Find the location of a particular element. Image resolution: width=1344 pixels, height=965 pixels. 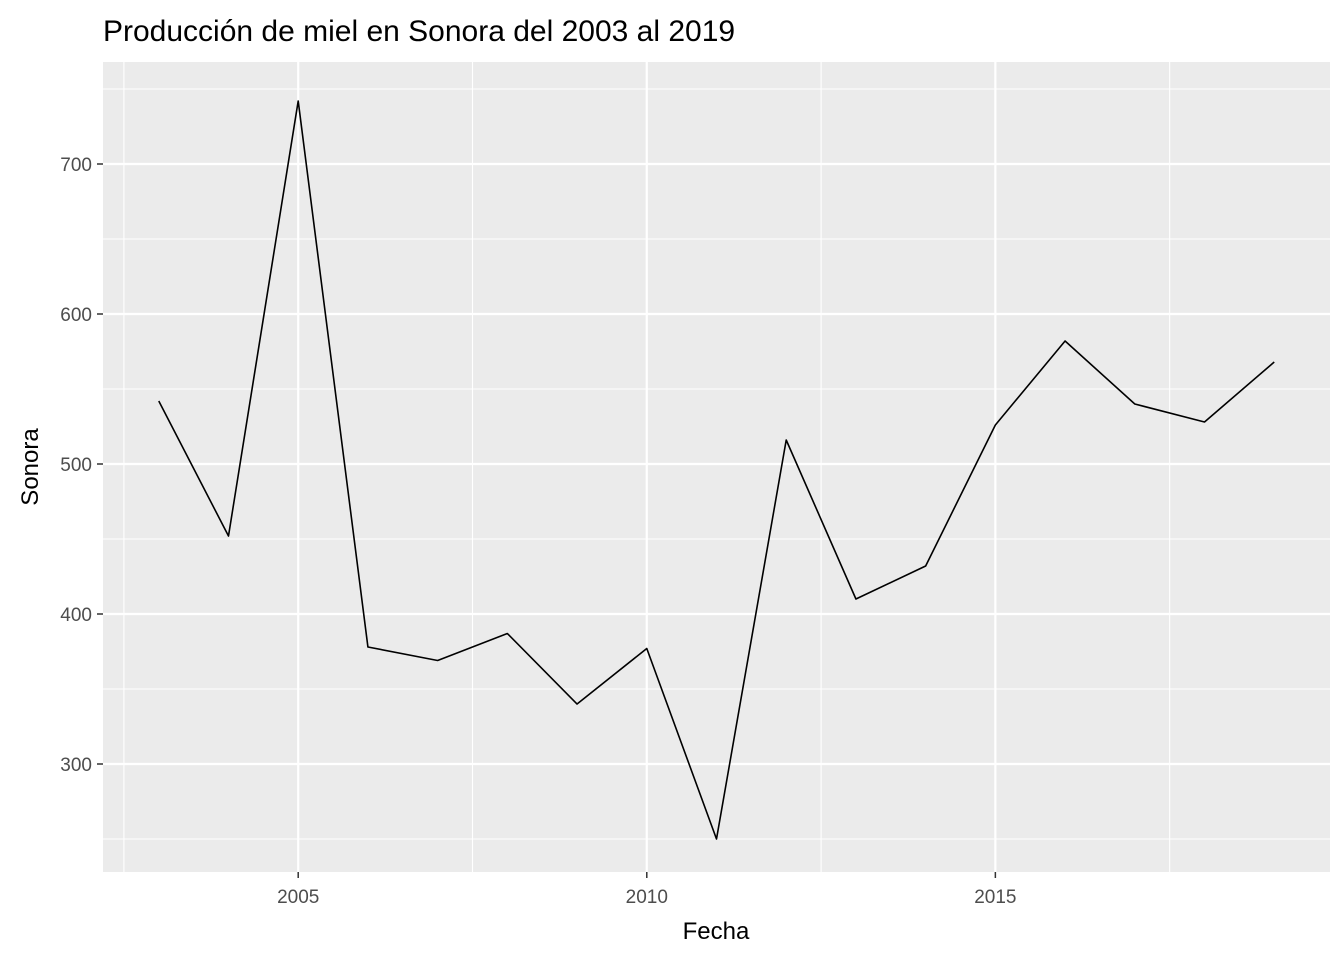

y-tick-label: 500 is located at coordinates (76, 465).